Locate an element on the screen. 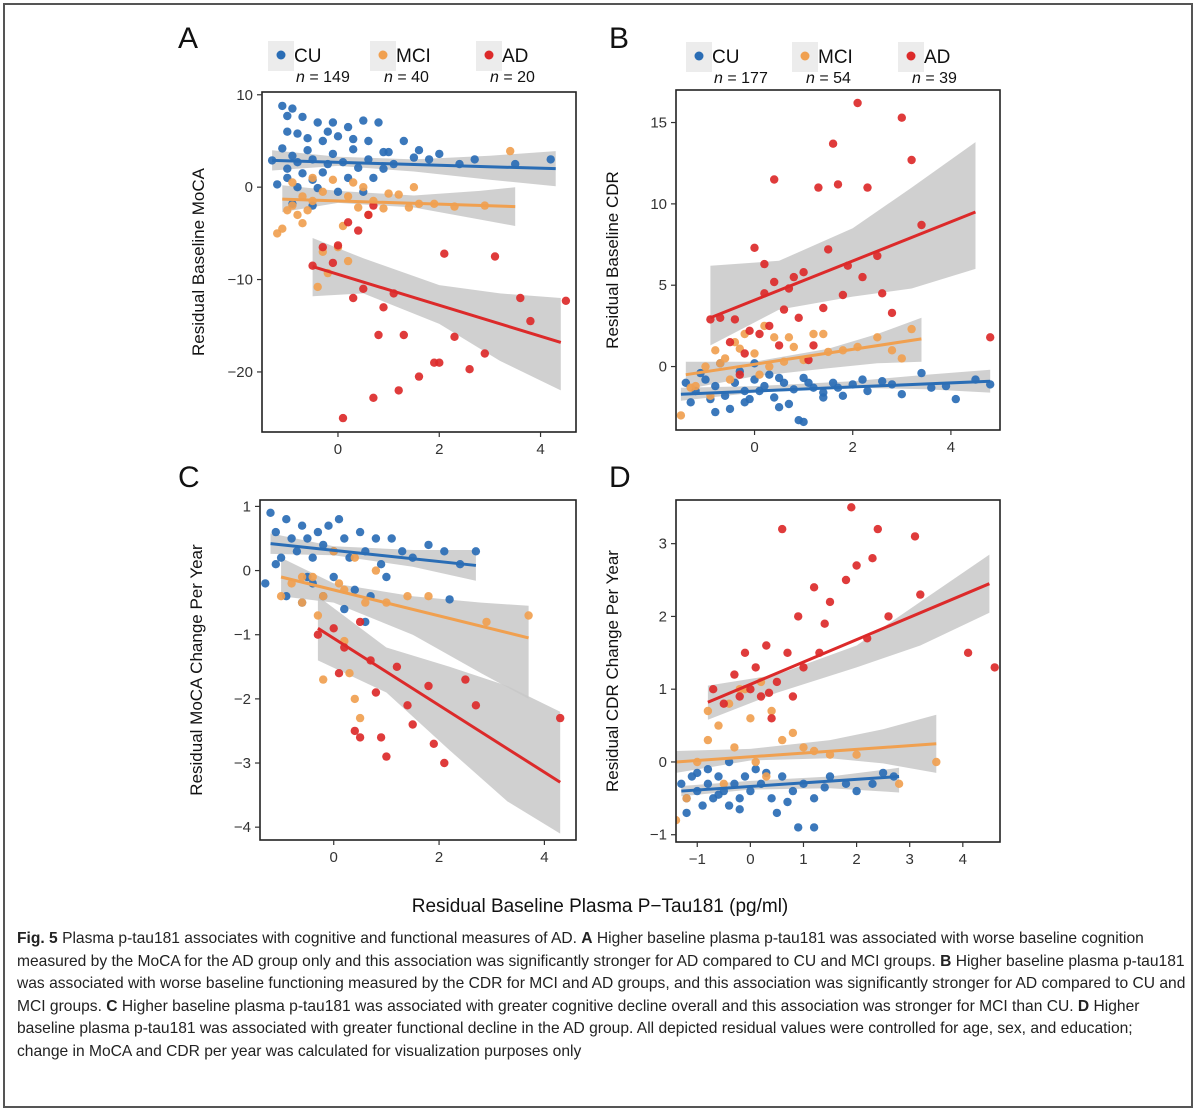 This screenshot has width=1200, height=1117. panel-c-y-tick-label: −1 is located at coordinates (242, 635).